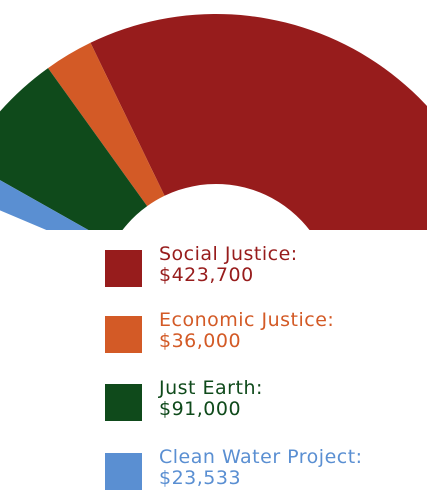 The width and height of the screenshot is (427, 493). I want to click on slice-just-earth, so click(74, 149).